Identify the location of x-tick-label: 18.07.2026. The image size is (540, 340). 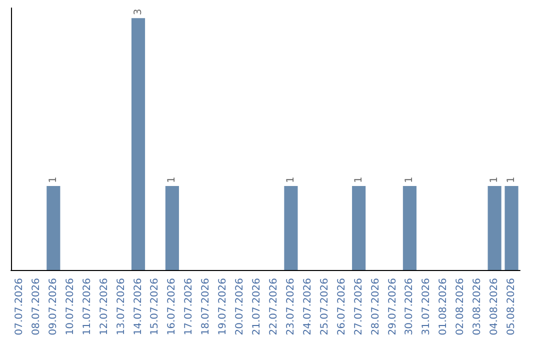
(206, 307).